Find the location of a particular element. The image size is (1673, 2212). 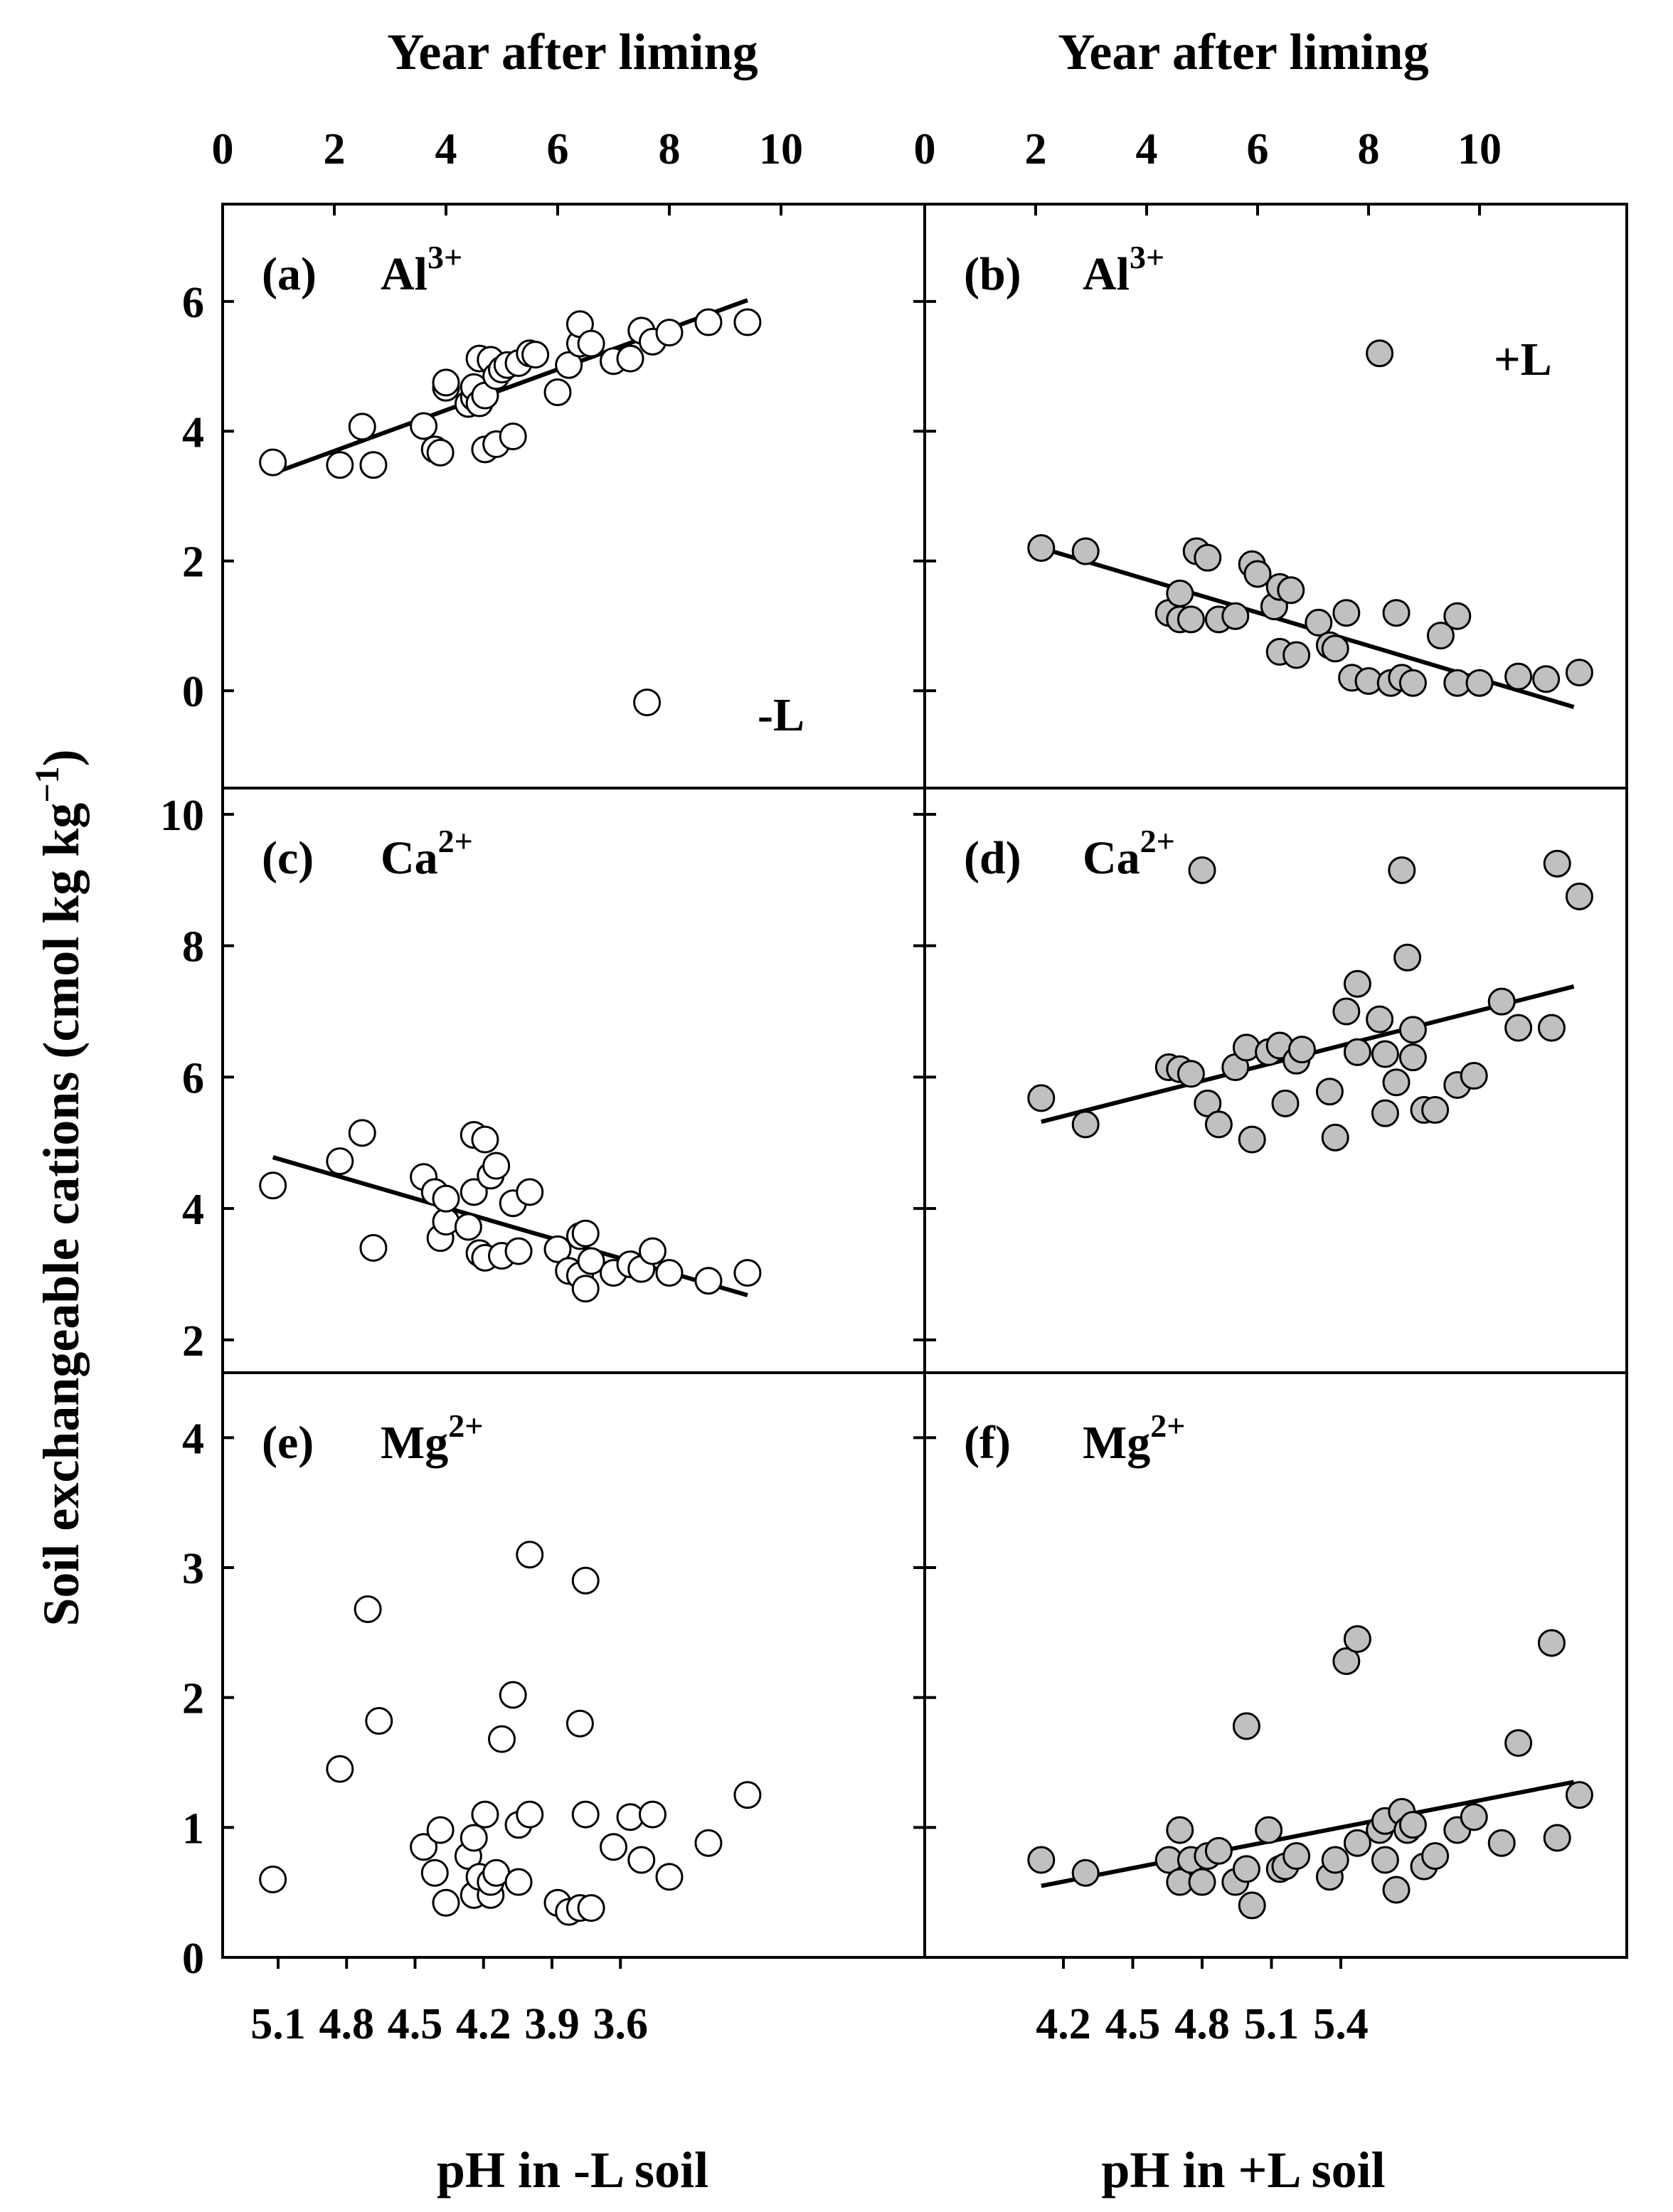

bottom-tick-label-col1: 4.2 is located at coordinates (1063, 2024).